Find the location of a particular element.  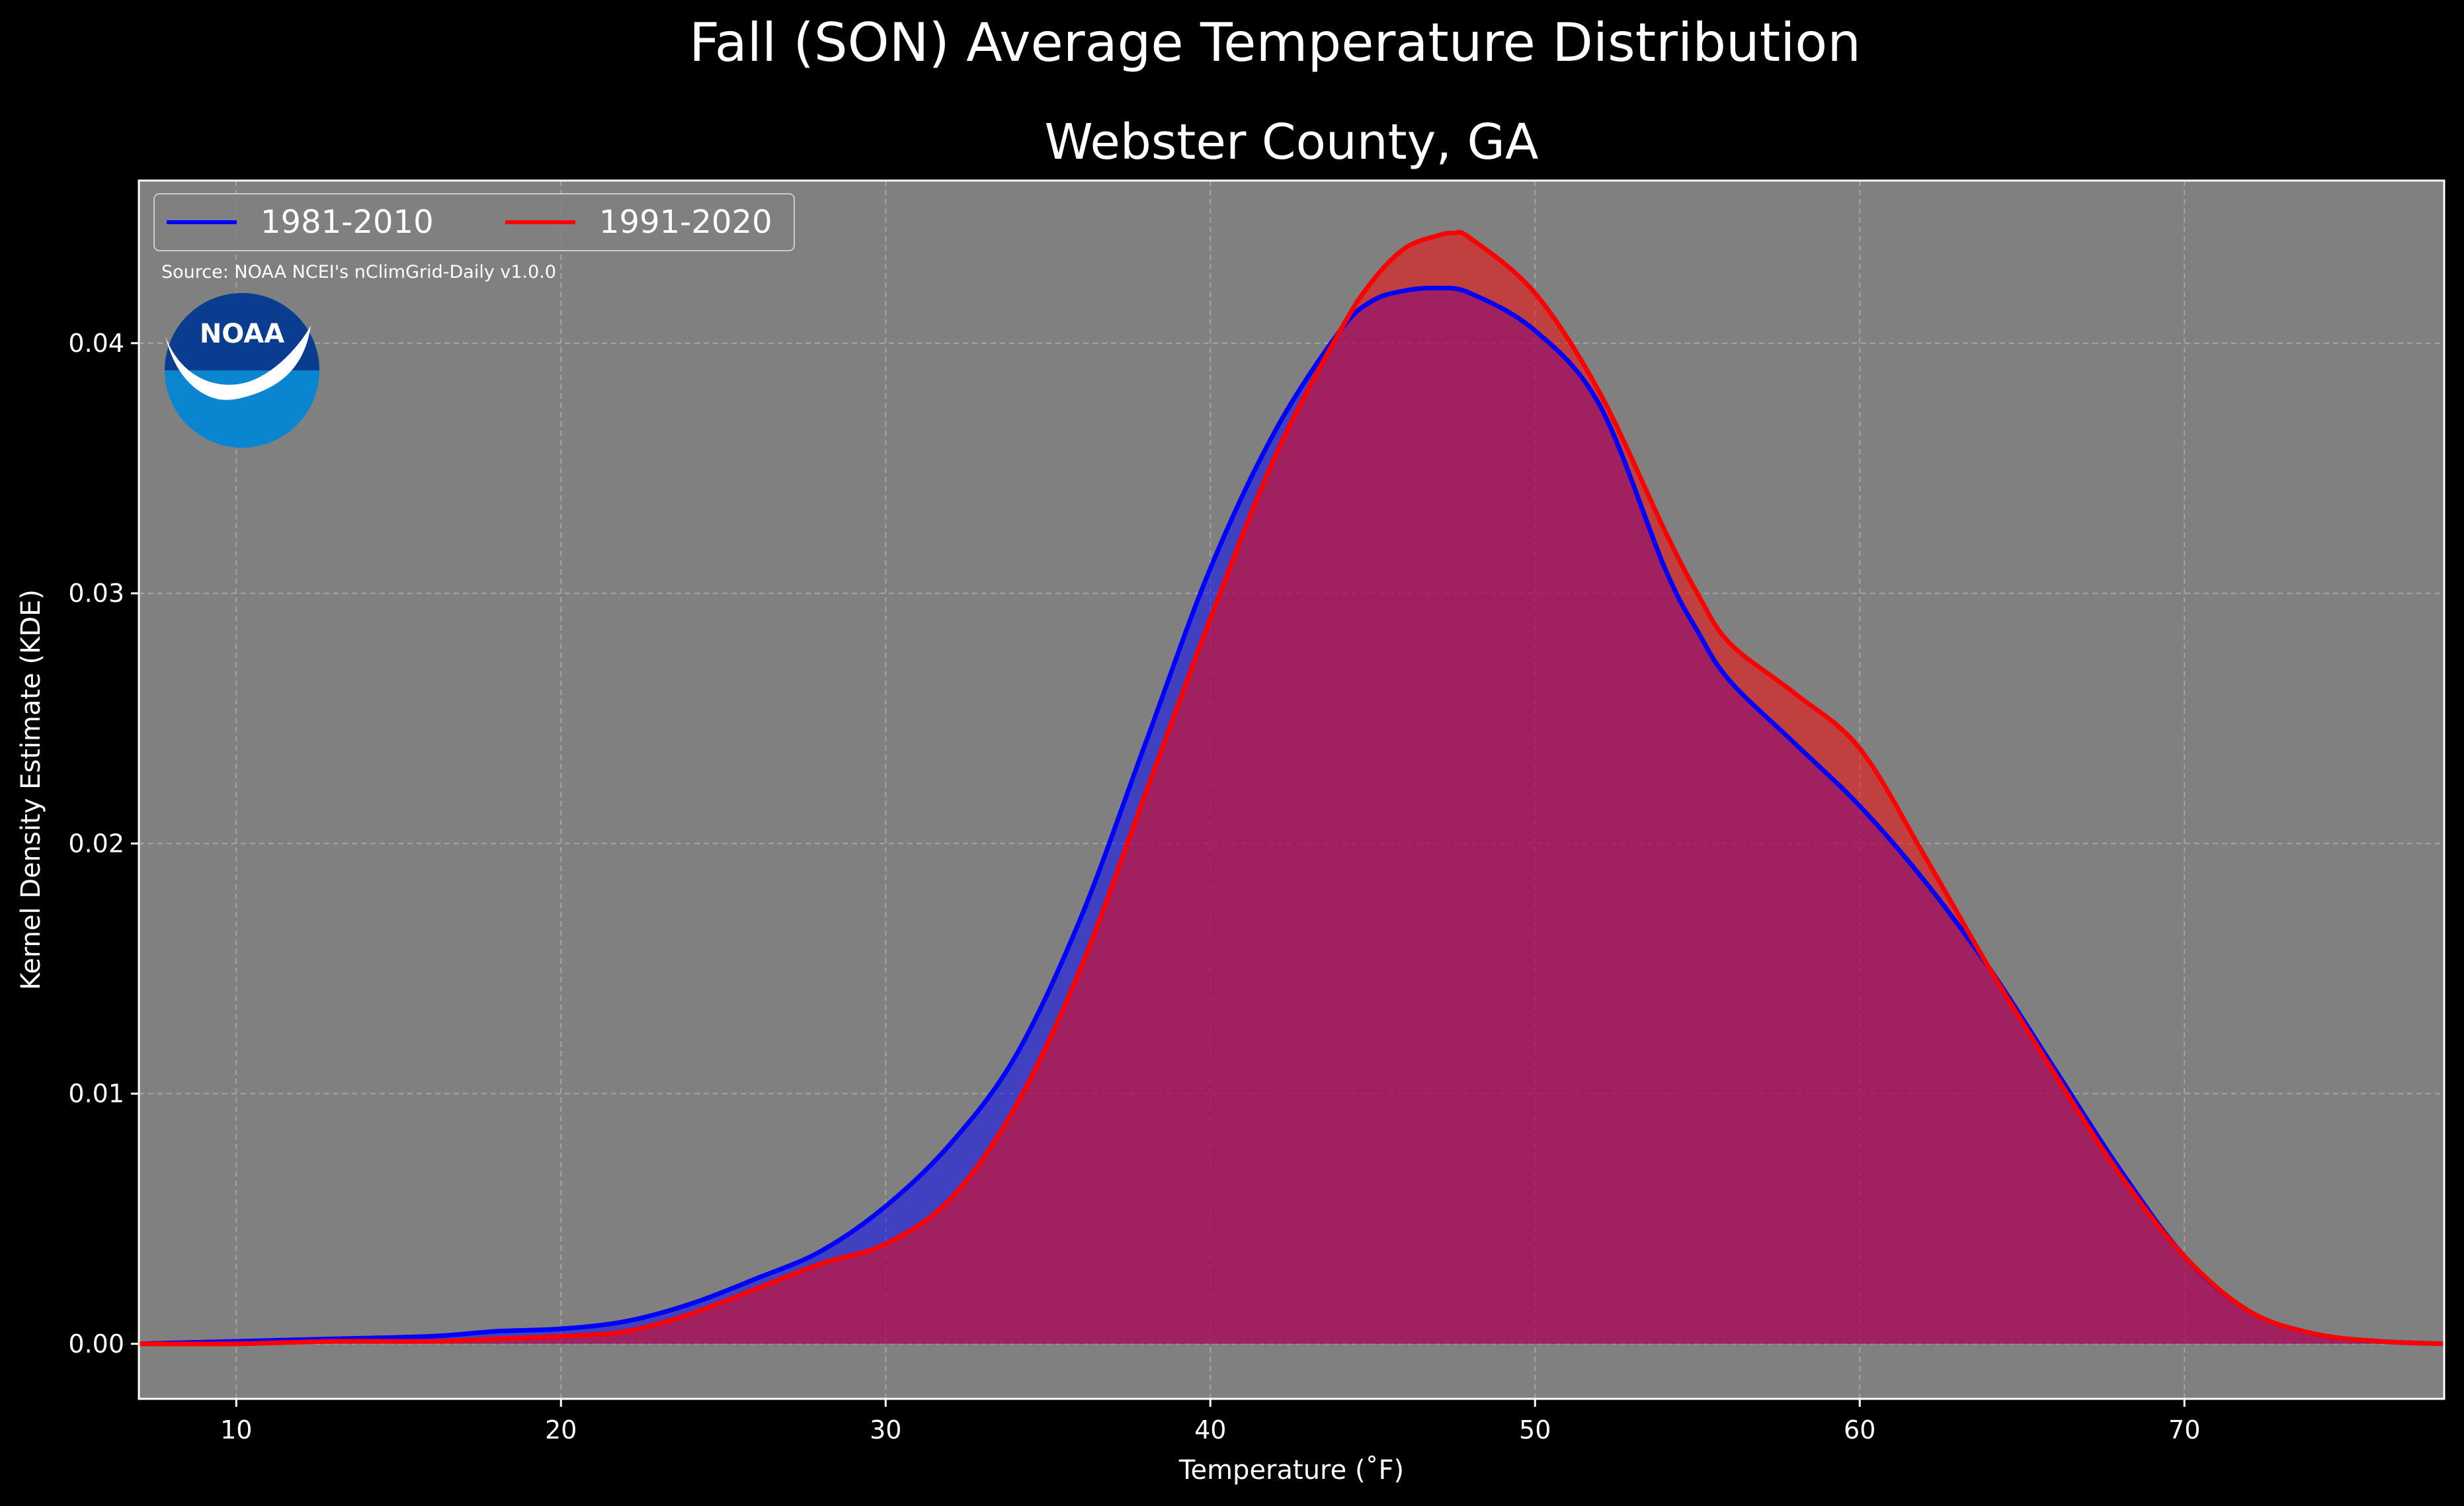

legend-label-1991-2020: 1991-2020 is located at coordinates (685, 222).